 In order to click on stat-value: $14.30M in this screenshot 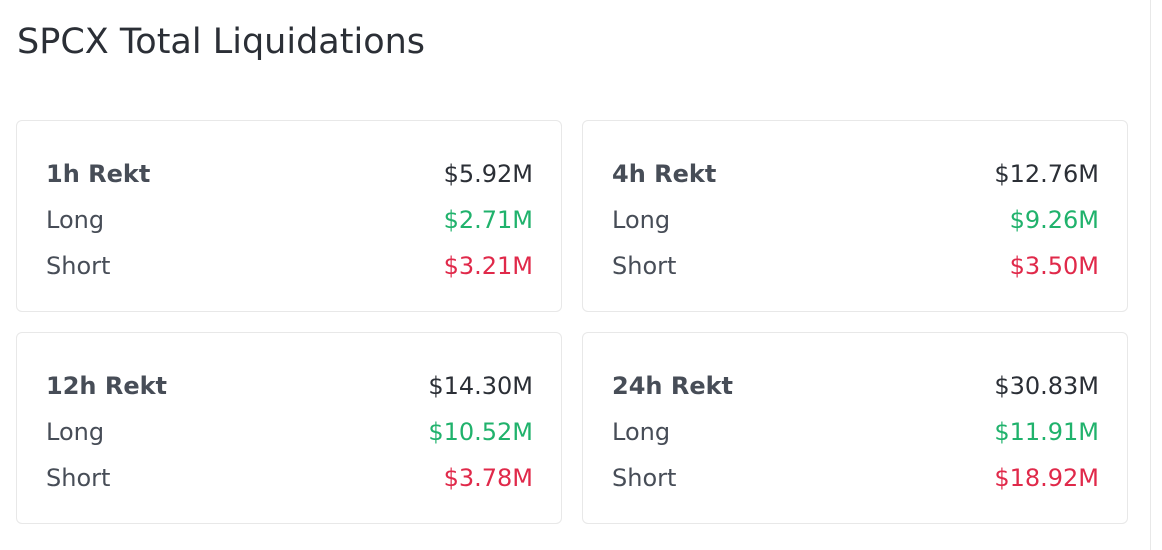, I will do `click(480, 386)`.